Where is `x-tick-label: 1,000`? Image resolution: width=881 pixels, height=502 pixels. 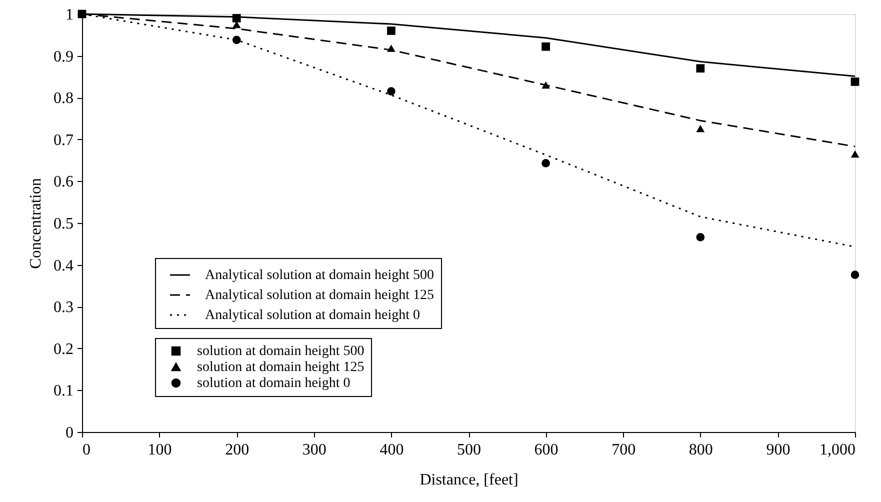 x-tick-label: 1,000 is located at coordinates (838, 450).